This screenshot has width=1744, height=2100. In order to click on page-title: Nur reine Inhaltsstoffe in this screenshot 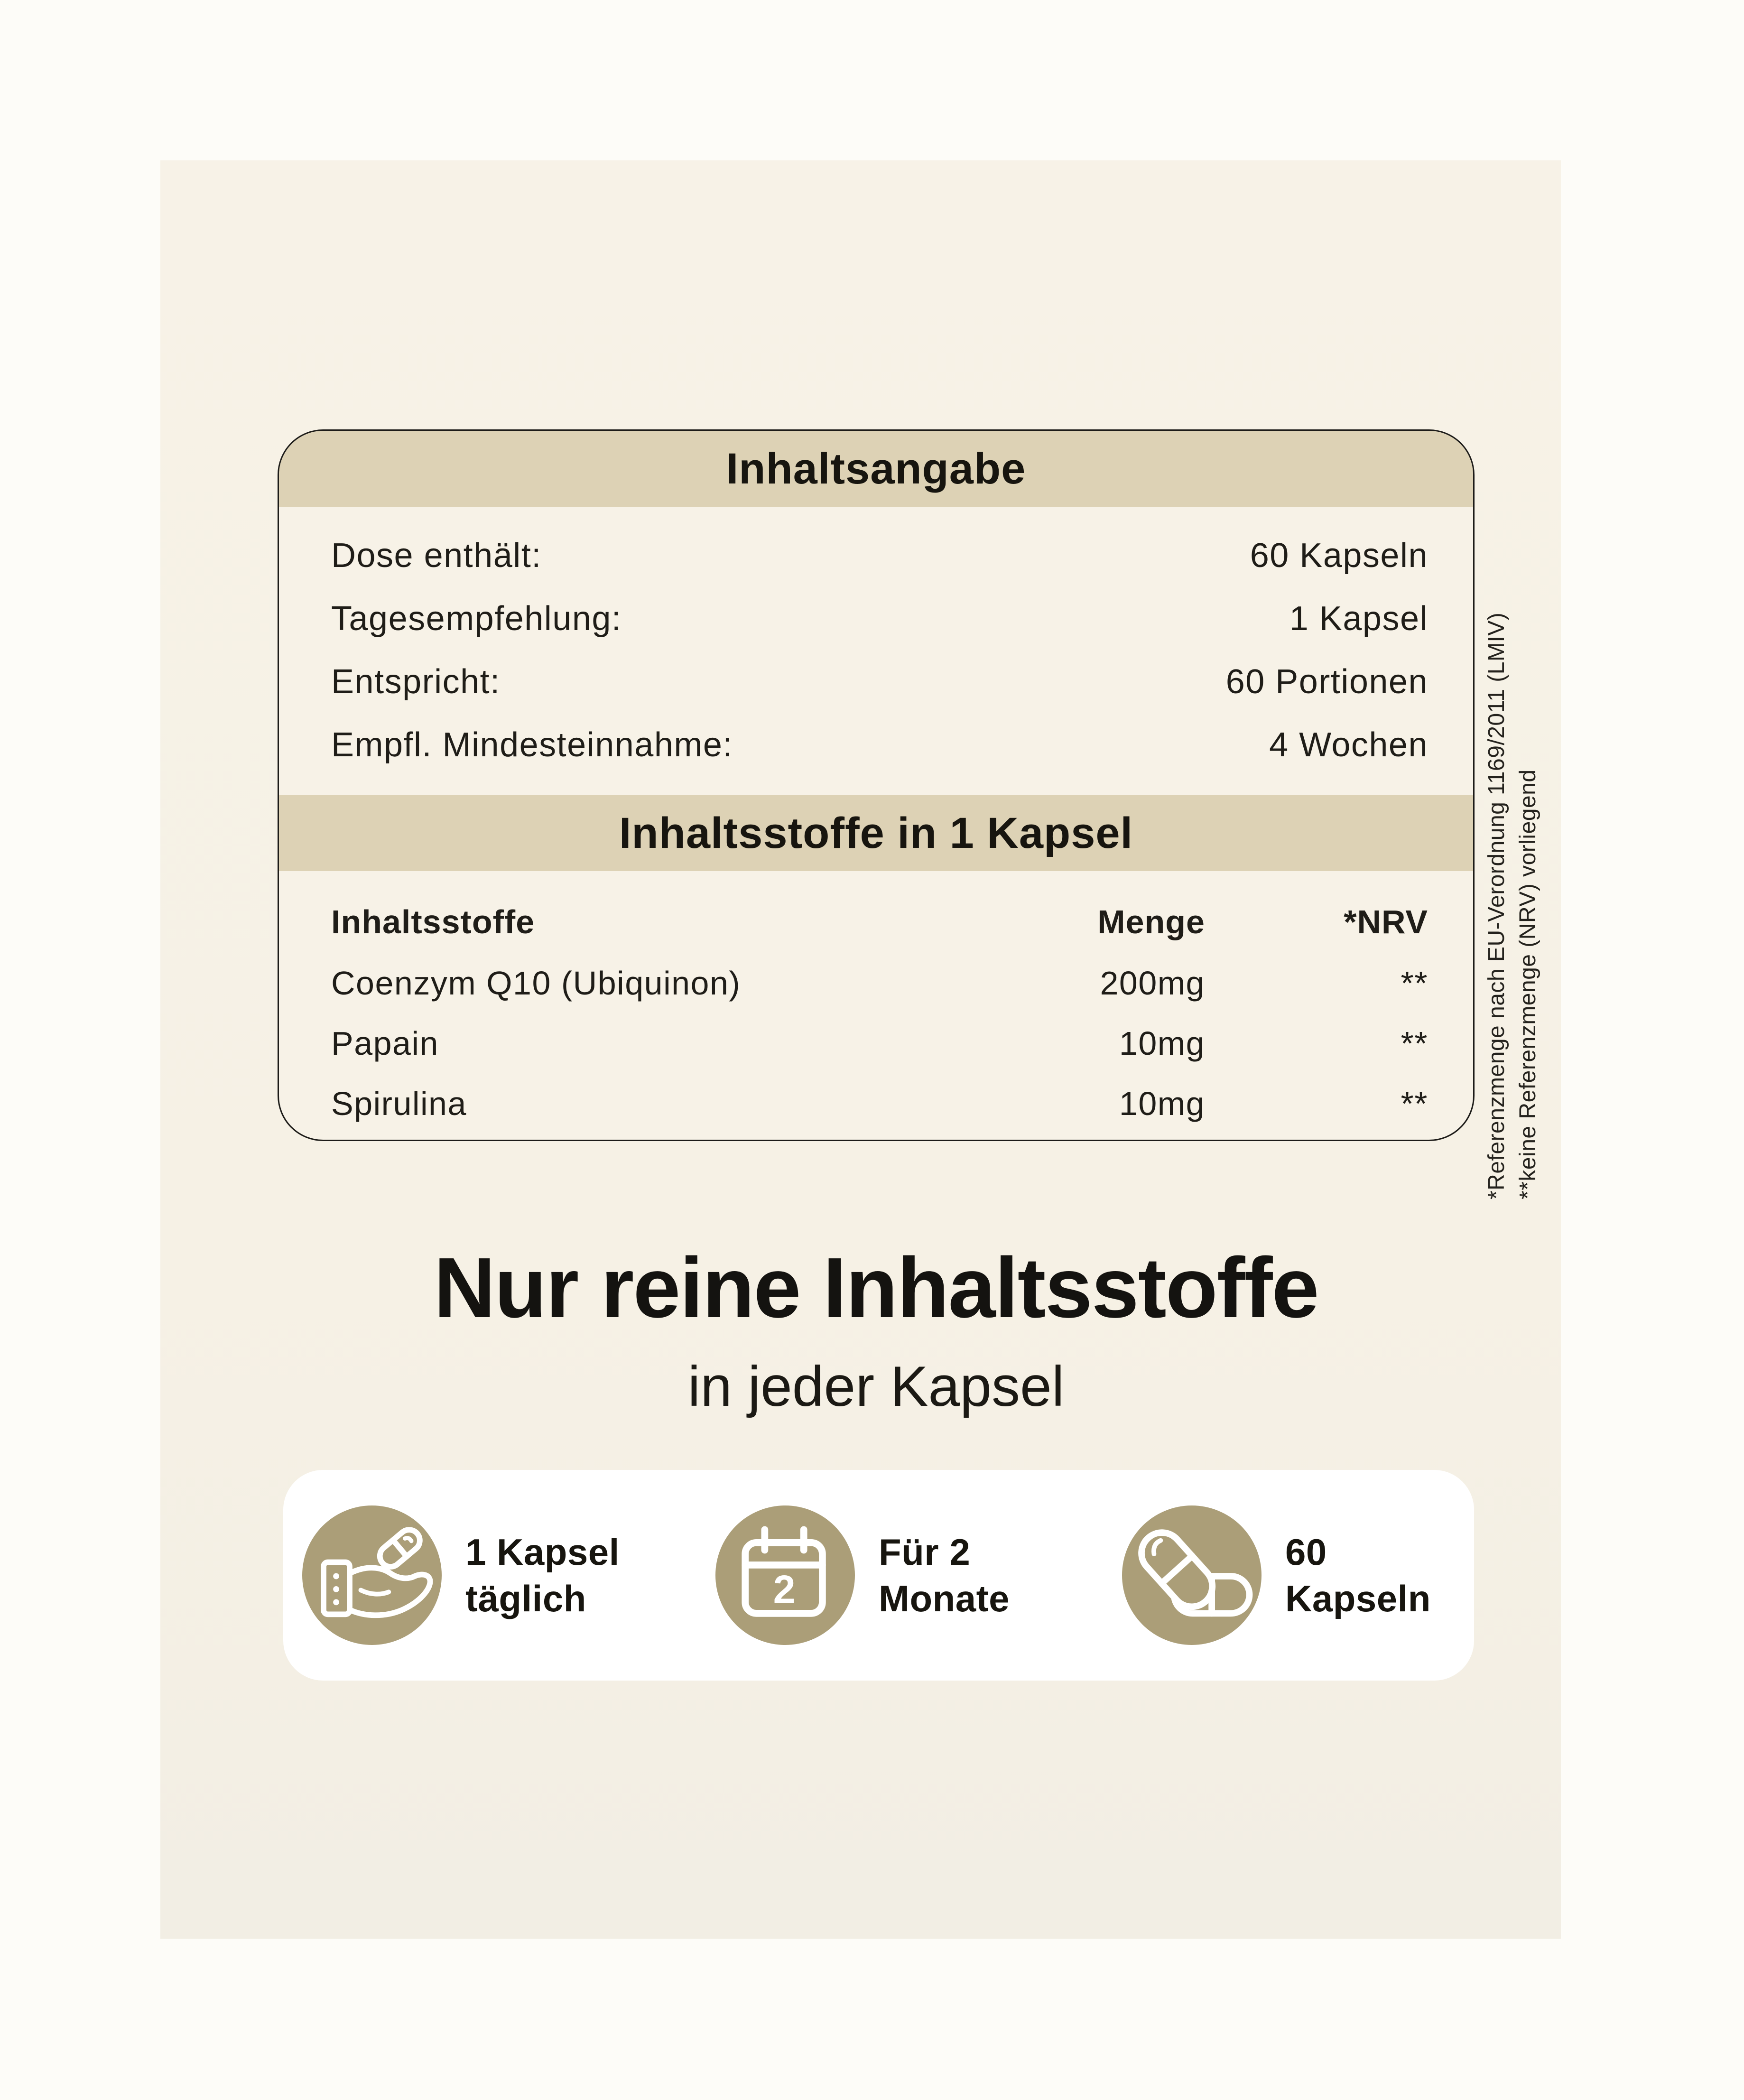, I will do `click(876, 1288)`.